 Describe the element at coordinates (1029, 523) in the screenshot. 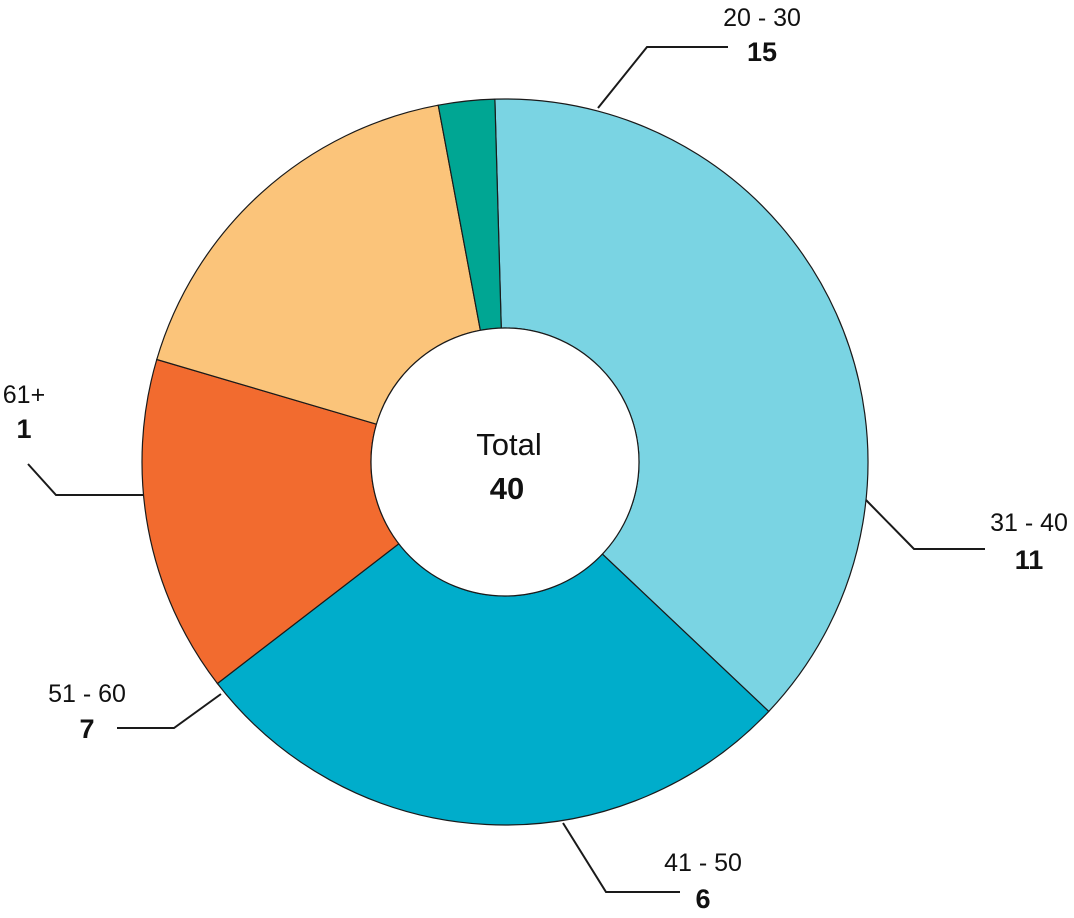

I see `slice-category-label: 31 - 40` at that location.